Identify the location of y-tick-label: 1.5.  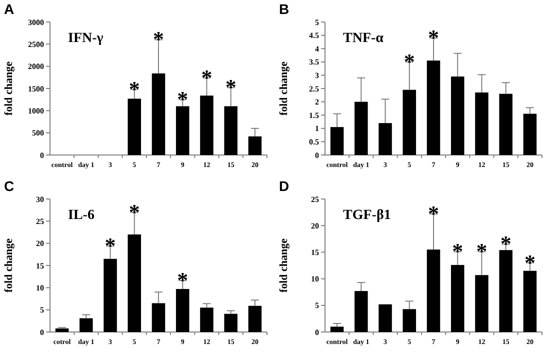
(314, 115).